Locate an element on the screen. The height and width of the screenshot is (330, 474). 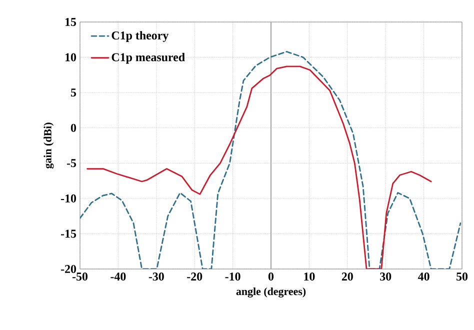
legend-label: C1p theory is located at coordinates (140, 36).